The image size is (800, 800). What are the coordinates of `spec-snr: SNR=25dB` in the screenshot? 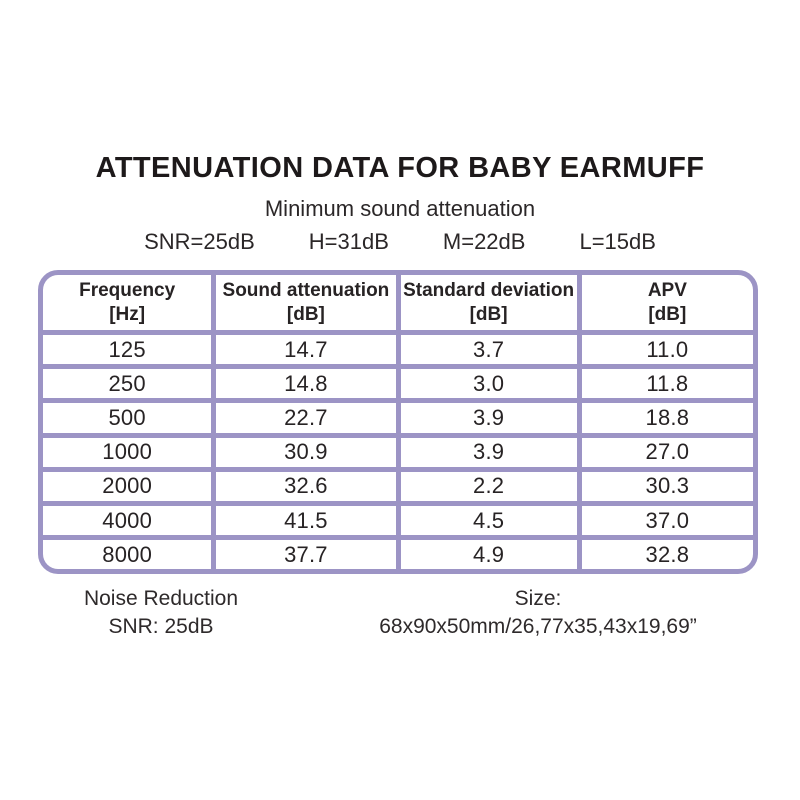 It's located at (199, 241).